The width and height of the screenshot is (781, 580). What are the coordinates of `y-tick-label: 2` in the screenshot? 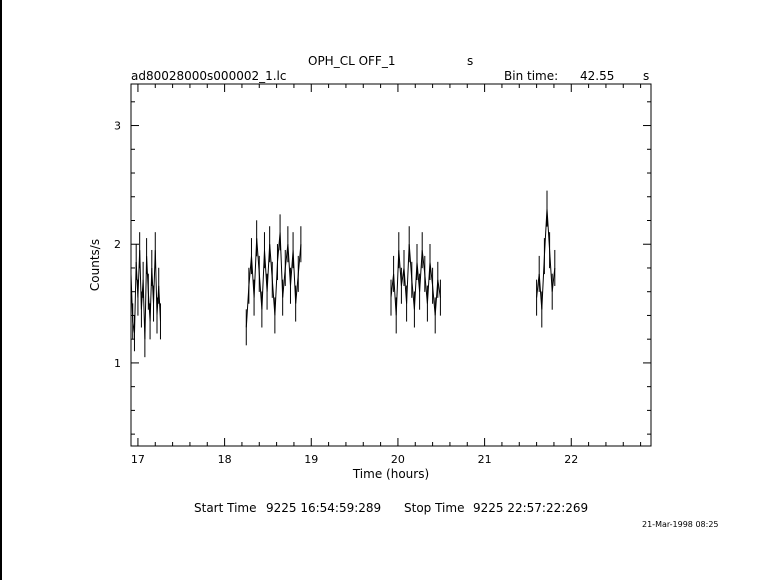 It's located at (117, 244).